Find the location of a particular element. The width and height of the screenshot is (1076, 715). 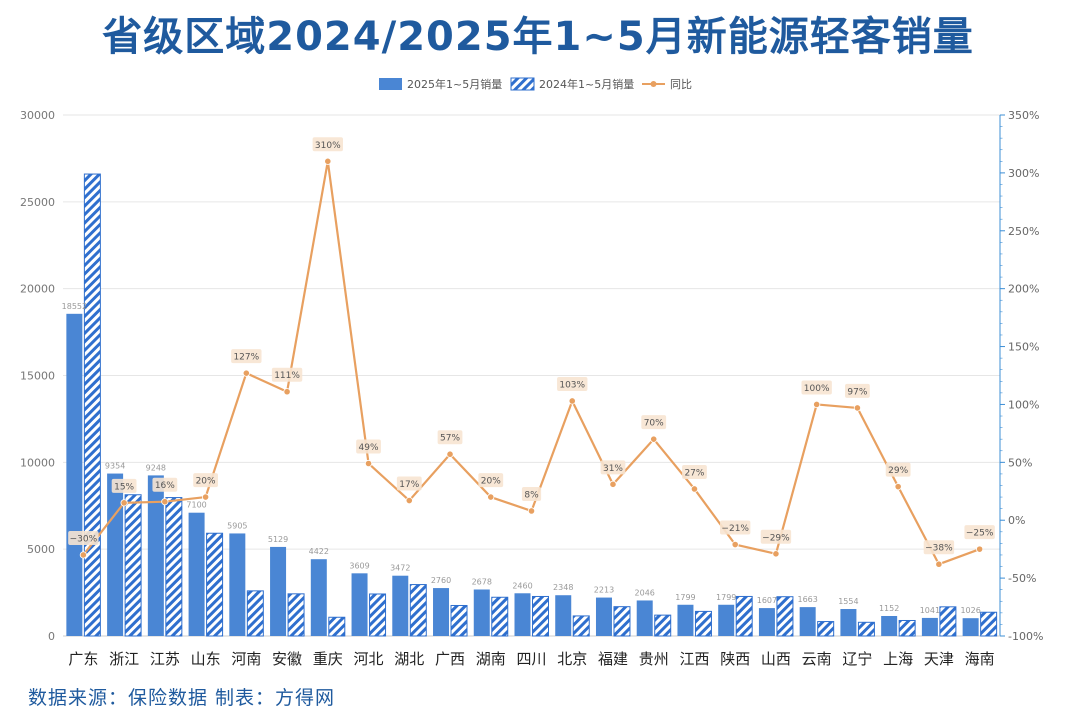

x-category-label: 河南 is located at coordinates (246, 659).